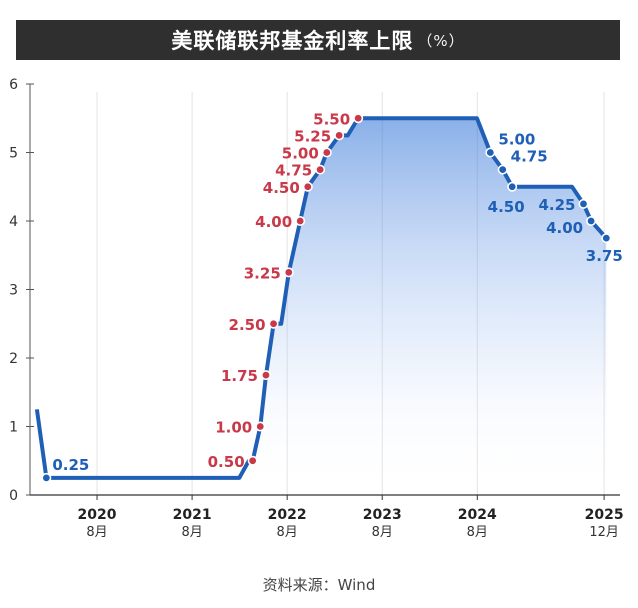 The height and width of the screenshot is (608, 638). What do you see at coordinates (13, 154) in the screenshot?
I see `y-tick-label: 5` at bounding box center [13, 154].